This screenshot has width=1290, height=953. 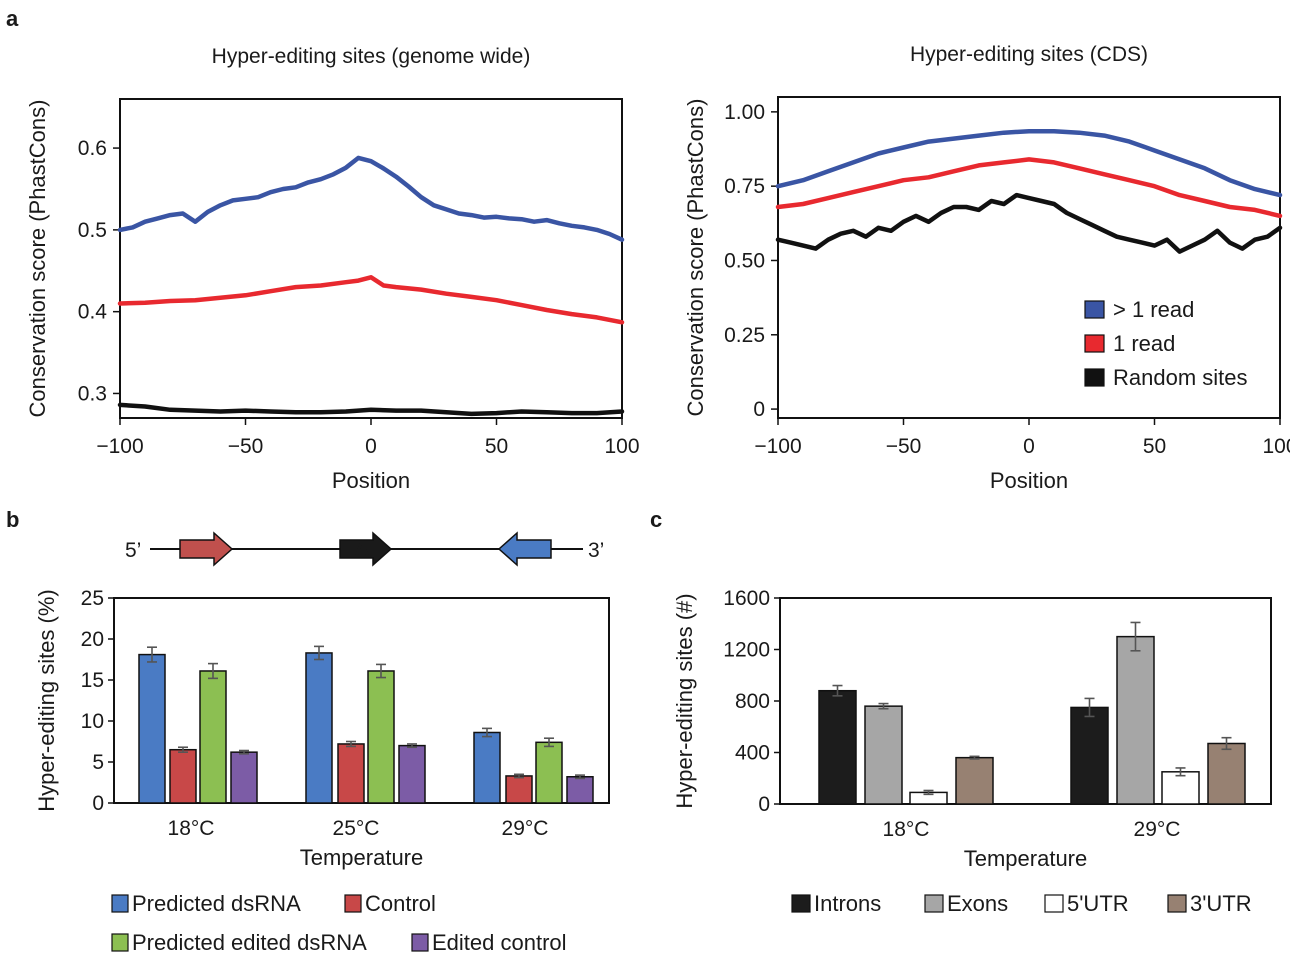 I want to click on adenosine-label: A, so click(x=361, y=549).